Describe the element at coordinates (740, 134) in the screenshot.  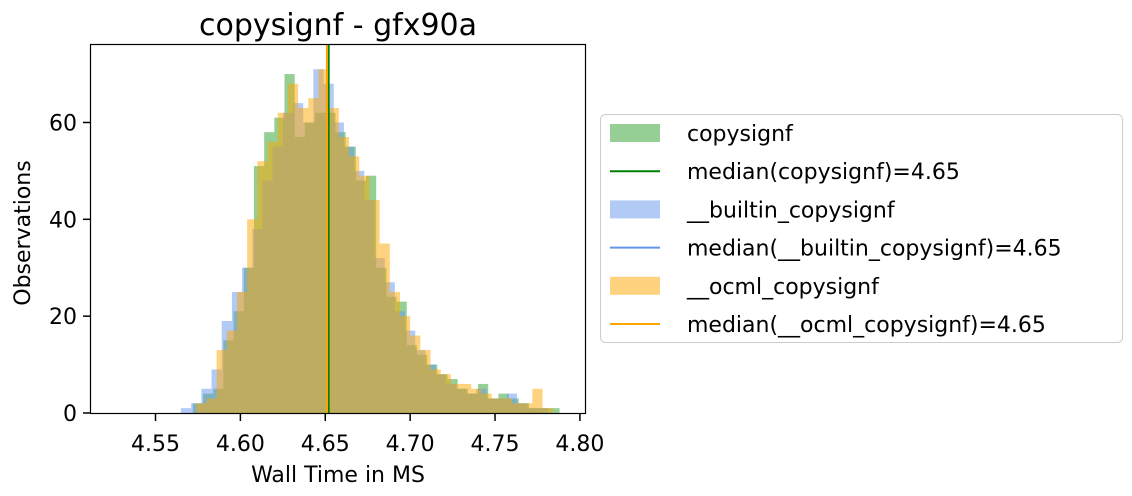
I see `legend-label: copysignf` at that location.